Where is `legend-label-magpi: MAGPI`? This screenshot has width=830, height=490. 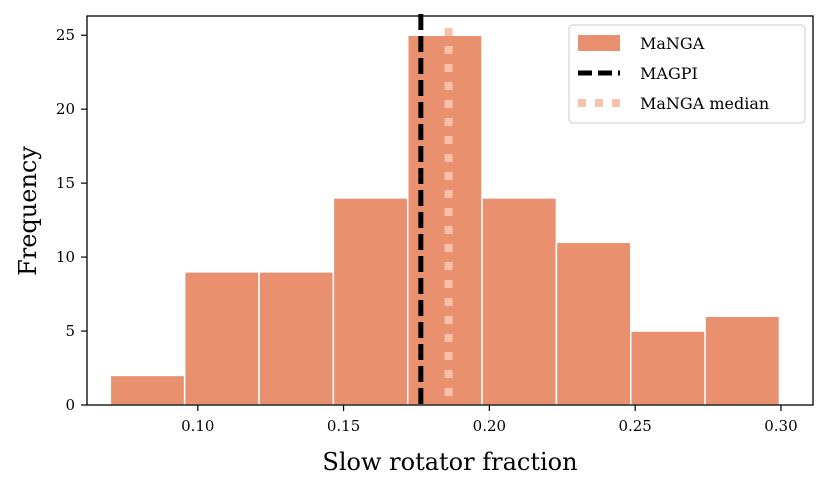
legend-label-magpi: MAGPI is located at coordinates (669, 73).